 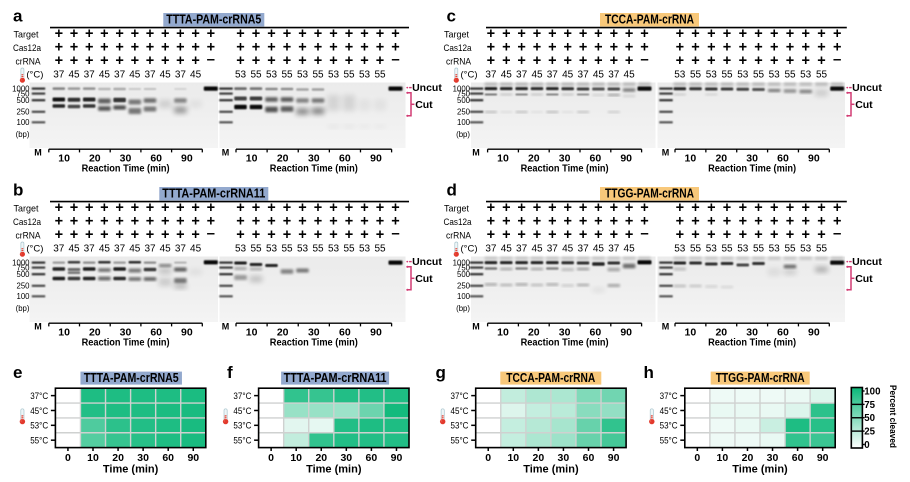 I want to click on svg-text: Time (min), so click(x=760, y=470).